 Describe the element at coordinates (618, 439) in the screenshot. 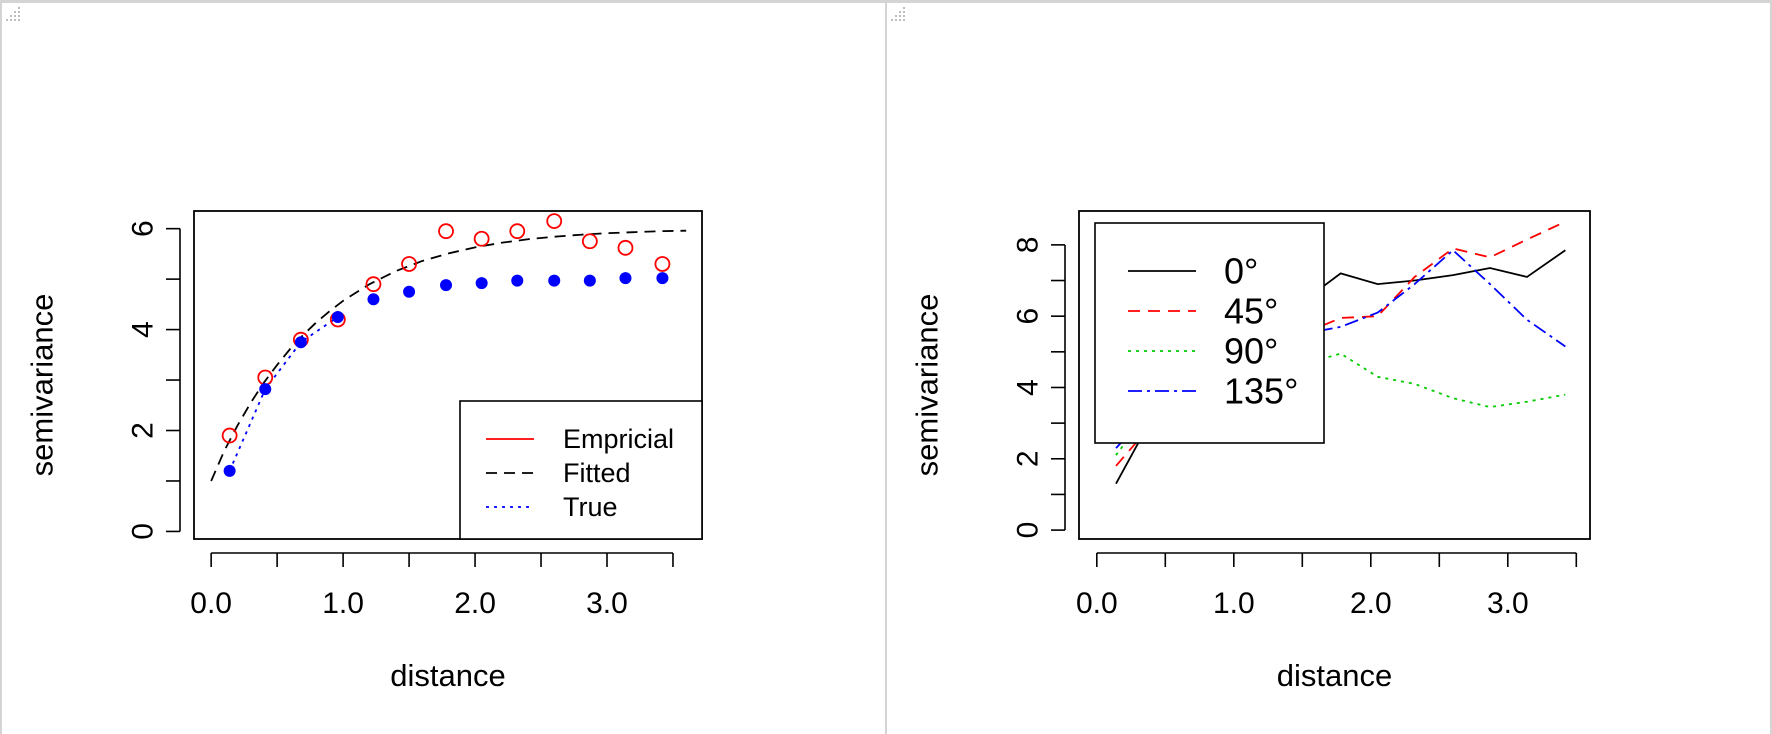

I see `legend-label: Empricial` at that location.